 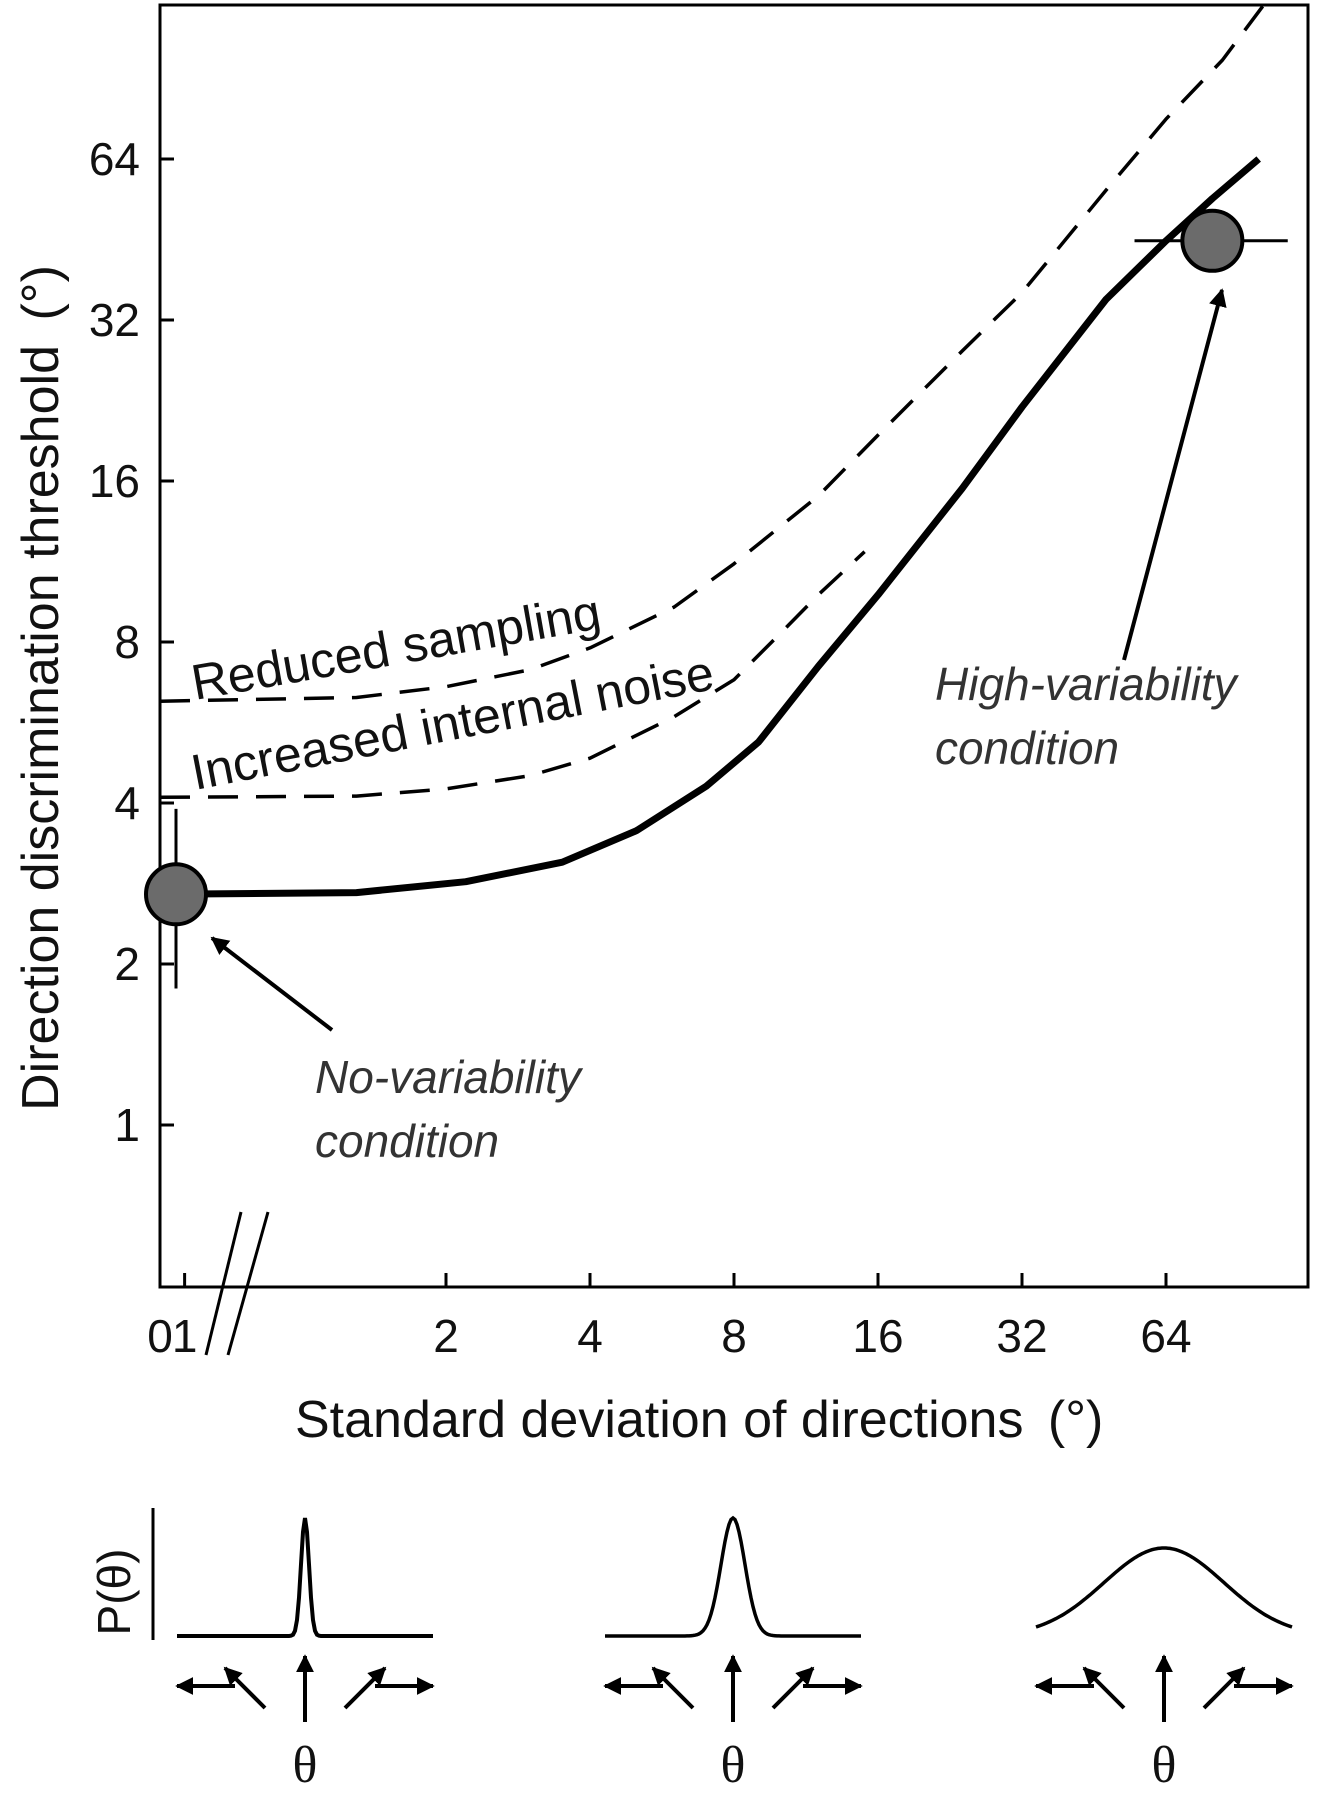 I want to click on inset-panel-wide: θ, so click(x=1164, y=1670).